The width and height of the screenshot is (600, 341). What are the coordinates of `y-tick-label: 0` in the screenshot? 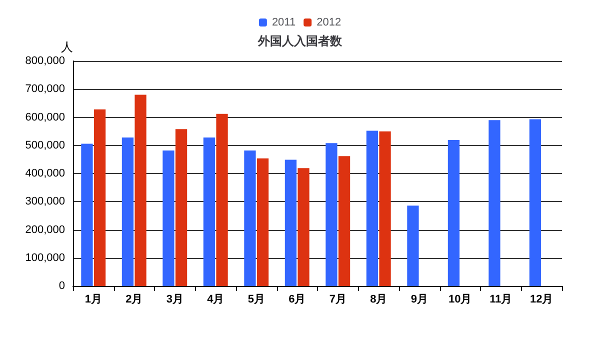 It's located at (61, 286).